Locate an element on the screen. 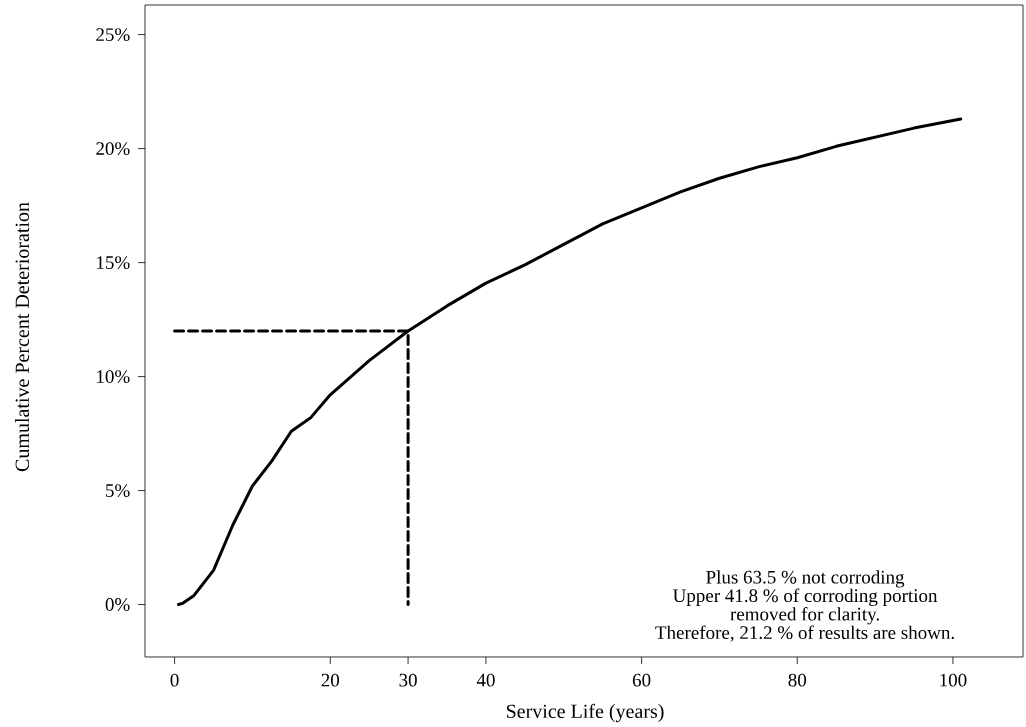 Image resolution: width=1026 pixels, height=727 pixels. y-tick-label: 15% is located at coordinates (113, 263).